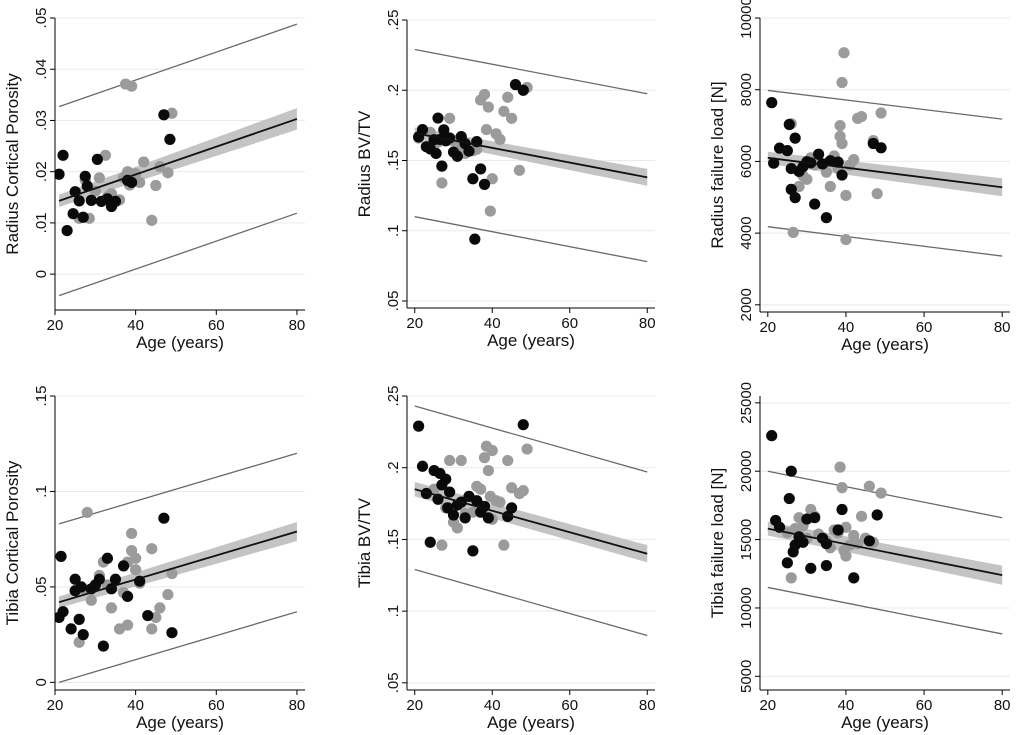  I want to click on prediction-line-lower, so click(531, 602).